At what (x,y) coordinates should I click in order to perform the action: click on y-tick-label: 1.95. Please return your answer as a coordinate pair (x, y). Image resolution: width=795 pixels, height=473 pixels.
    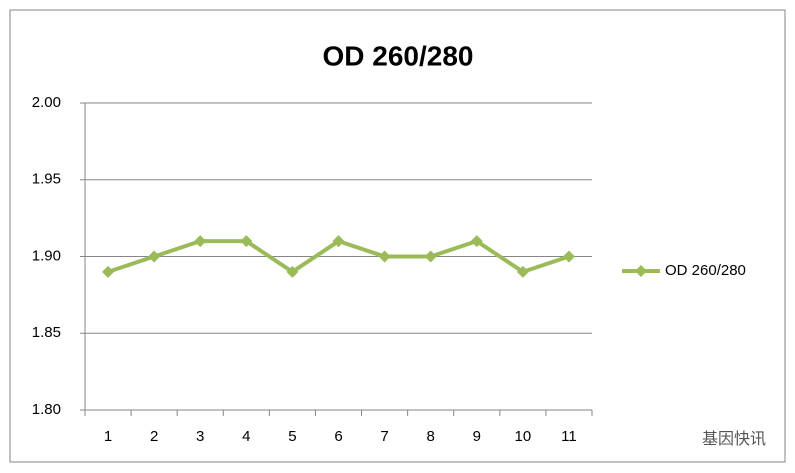
    Looking at the image, I should click on (46, 179).